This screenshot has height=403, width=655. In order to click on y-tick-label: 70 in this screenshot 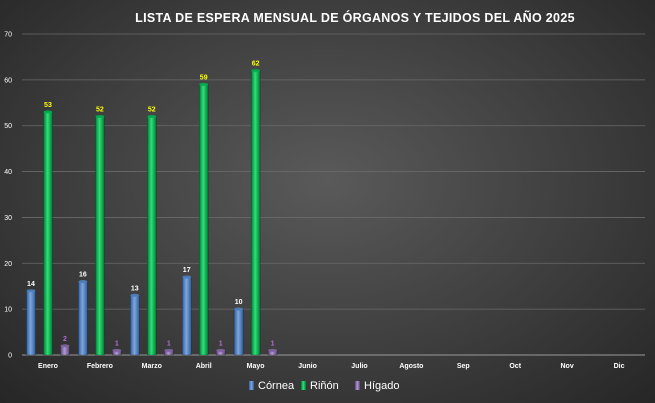, I will do `click(8, 35)`.